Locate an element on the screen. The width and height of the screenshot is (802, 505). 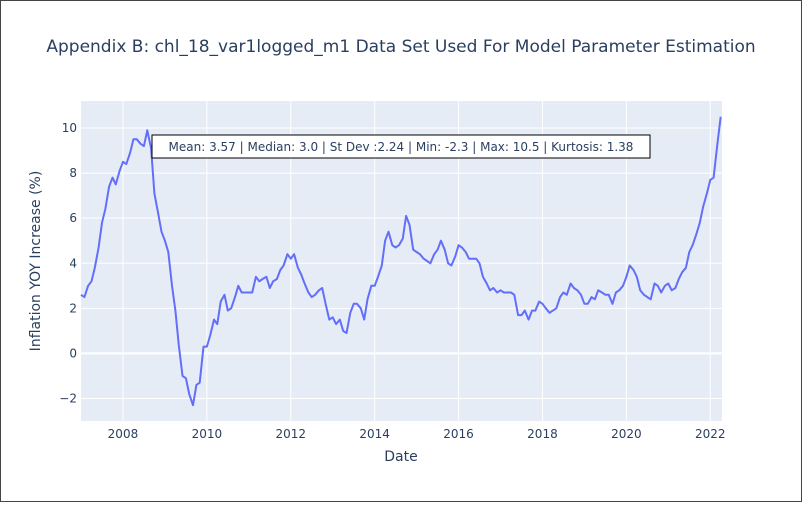
y-tick-label: 6 is located at coordinates (73, 218).